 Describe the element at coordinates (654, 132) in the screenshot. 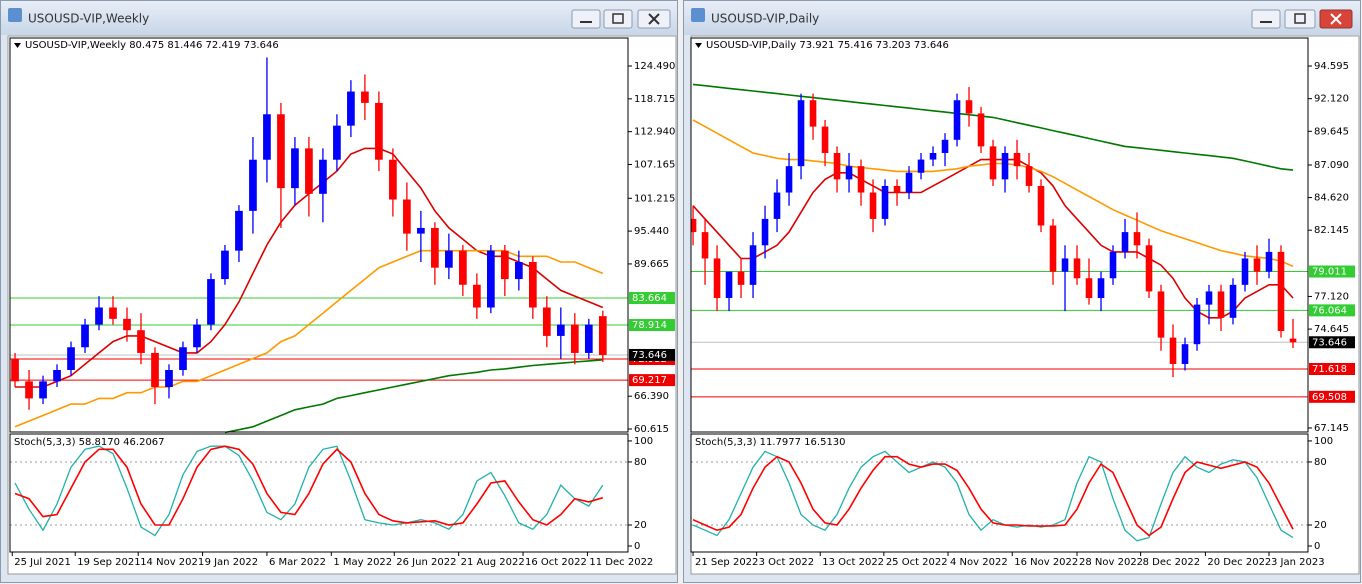

I see `y-tick-label: 112.940` at that location.